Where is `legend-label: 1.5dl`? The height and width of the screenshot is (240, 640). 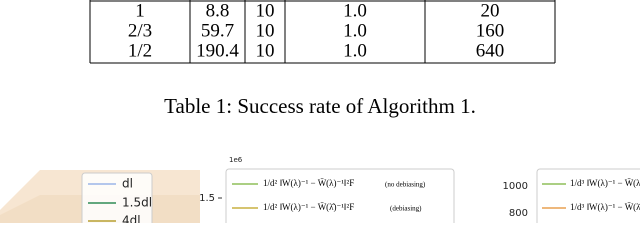
legend-label: 1.5dl is located at coordinates (137, 203).